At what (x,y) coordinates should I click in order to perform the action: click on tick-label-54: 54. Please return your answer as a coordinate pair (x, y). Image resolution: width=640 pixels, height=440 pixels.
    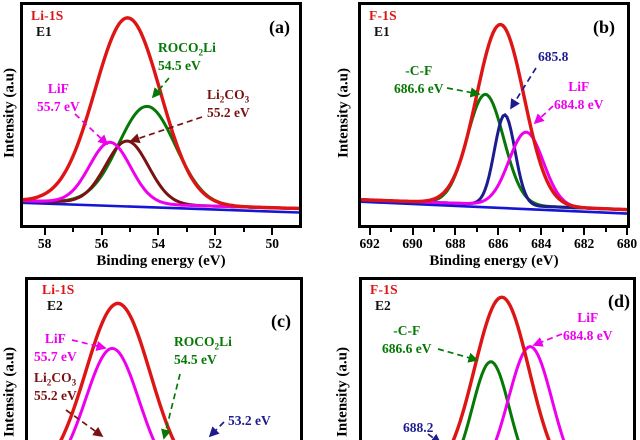
    Looking at the image, I should click on (158, 243).